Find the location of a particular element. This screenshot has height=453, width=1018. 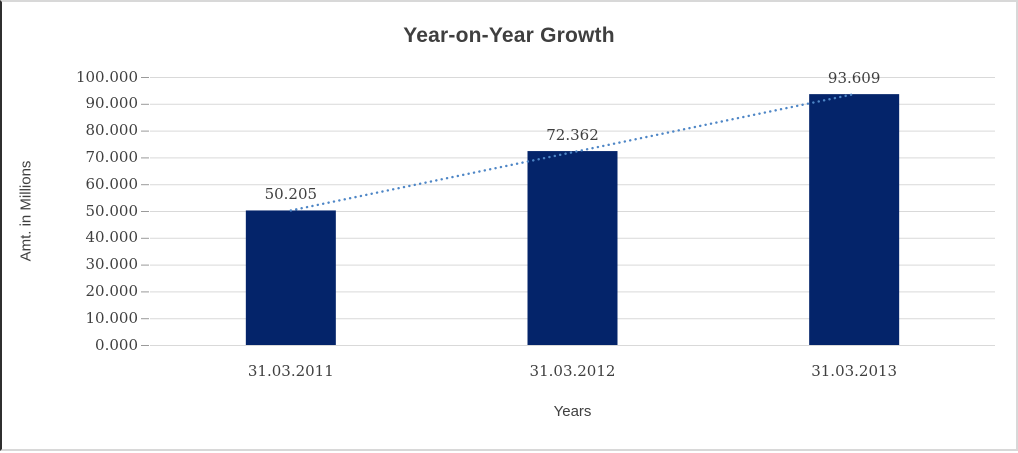

y-tick-label: 60.000 is located at coordinates (112, 183).